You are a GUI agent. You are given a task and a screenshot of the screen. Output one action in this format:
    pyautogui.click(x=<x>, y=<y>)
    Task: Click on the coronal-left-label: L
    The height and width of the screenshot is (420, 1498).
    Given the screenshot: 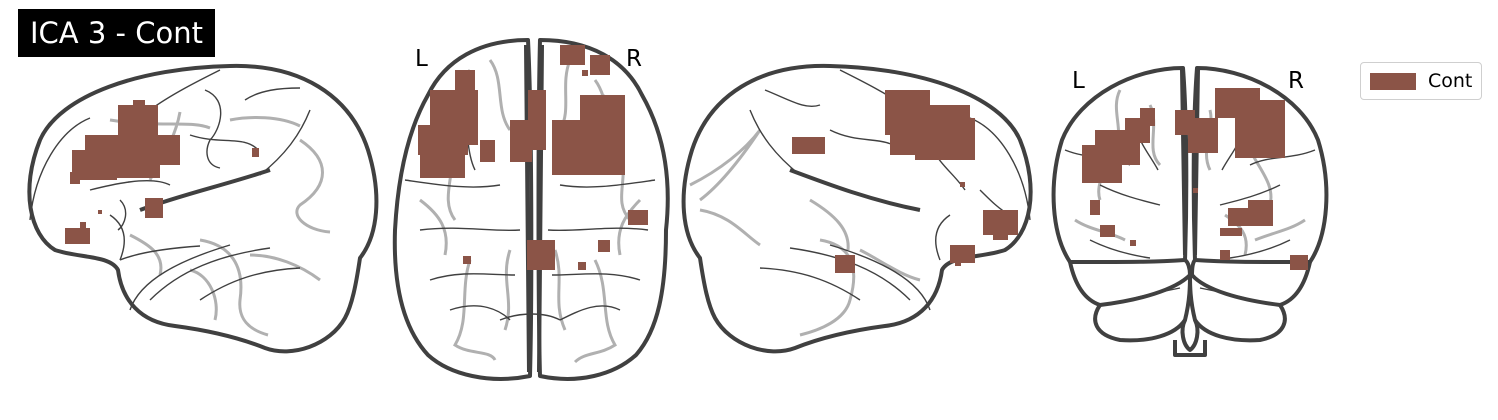 What is the action you would take?
    pyautogui.click(x=1078, y=81)
    